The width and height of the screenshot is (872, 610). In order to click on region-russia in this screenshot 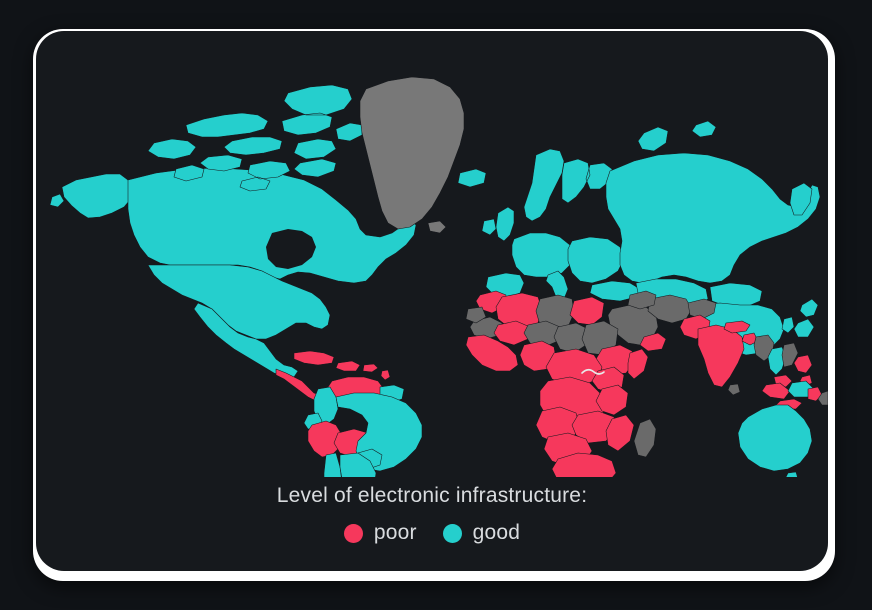, I will do `click(713, 218)`.